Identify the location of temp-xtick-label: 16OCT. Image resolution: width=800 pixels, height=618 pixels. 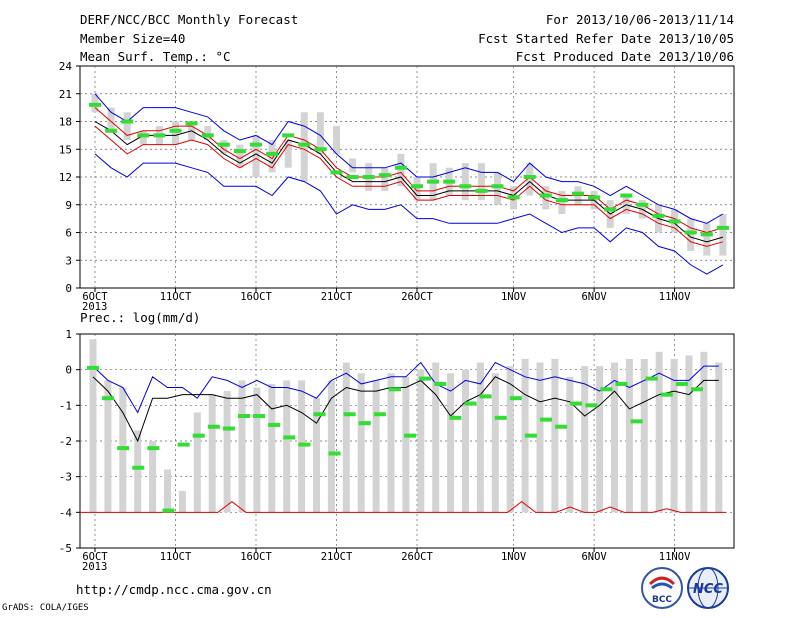
(256, 297).